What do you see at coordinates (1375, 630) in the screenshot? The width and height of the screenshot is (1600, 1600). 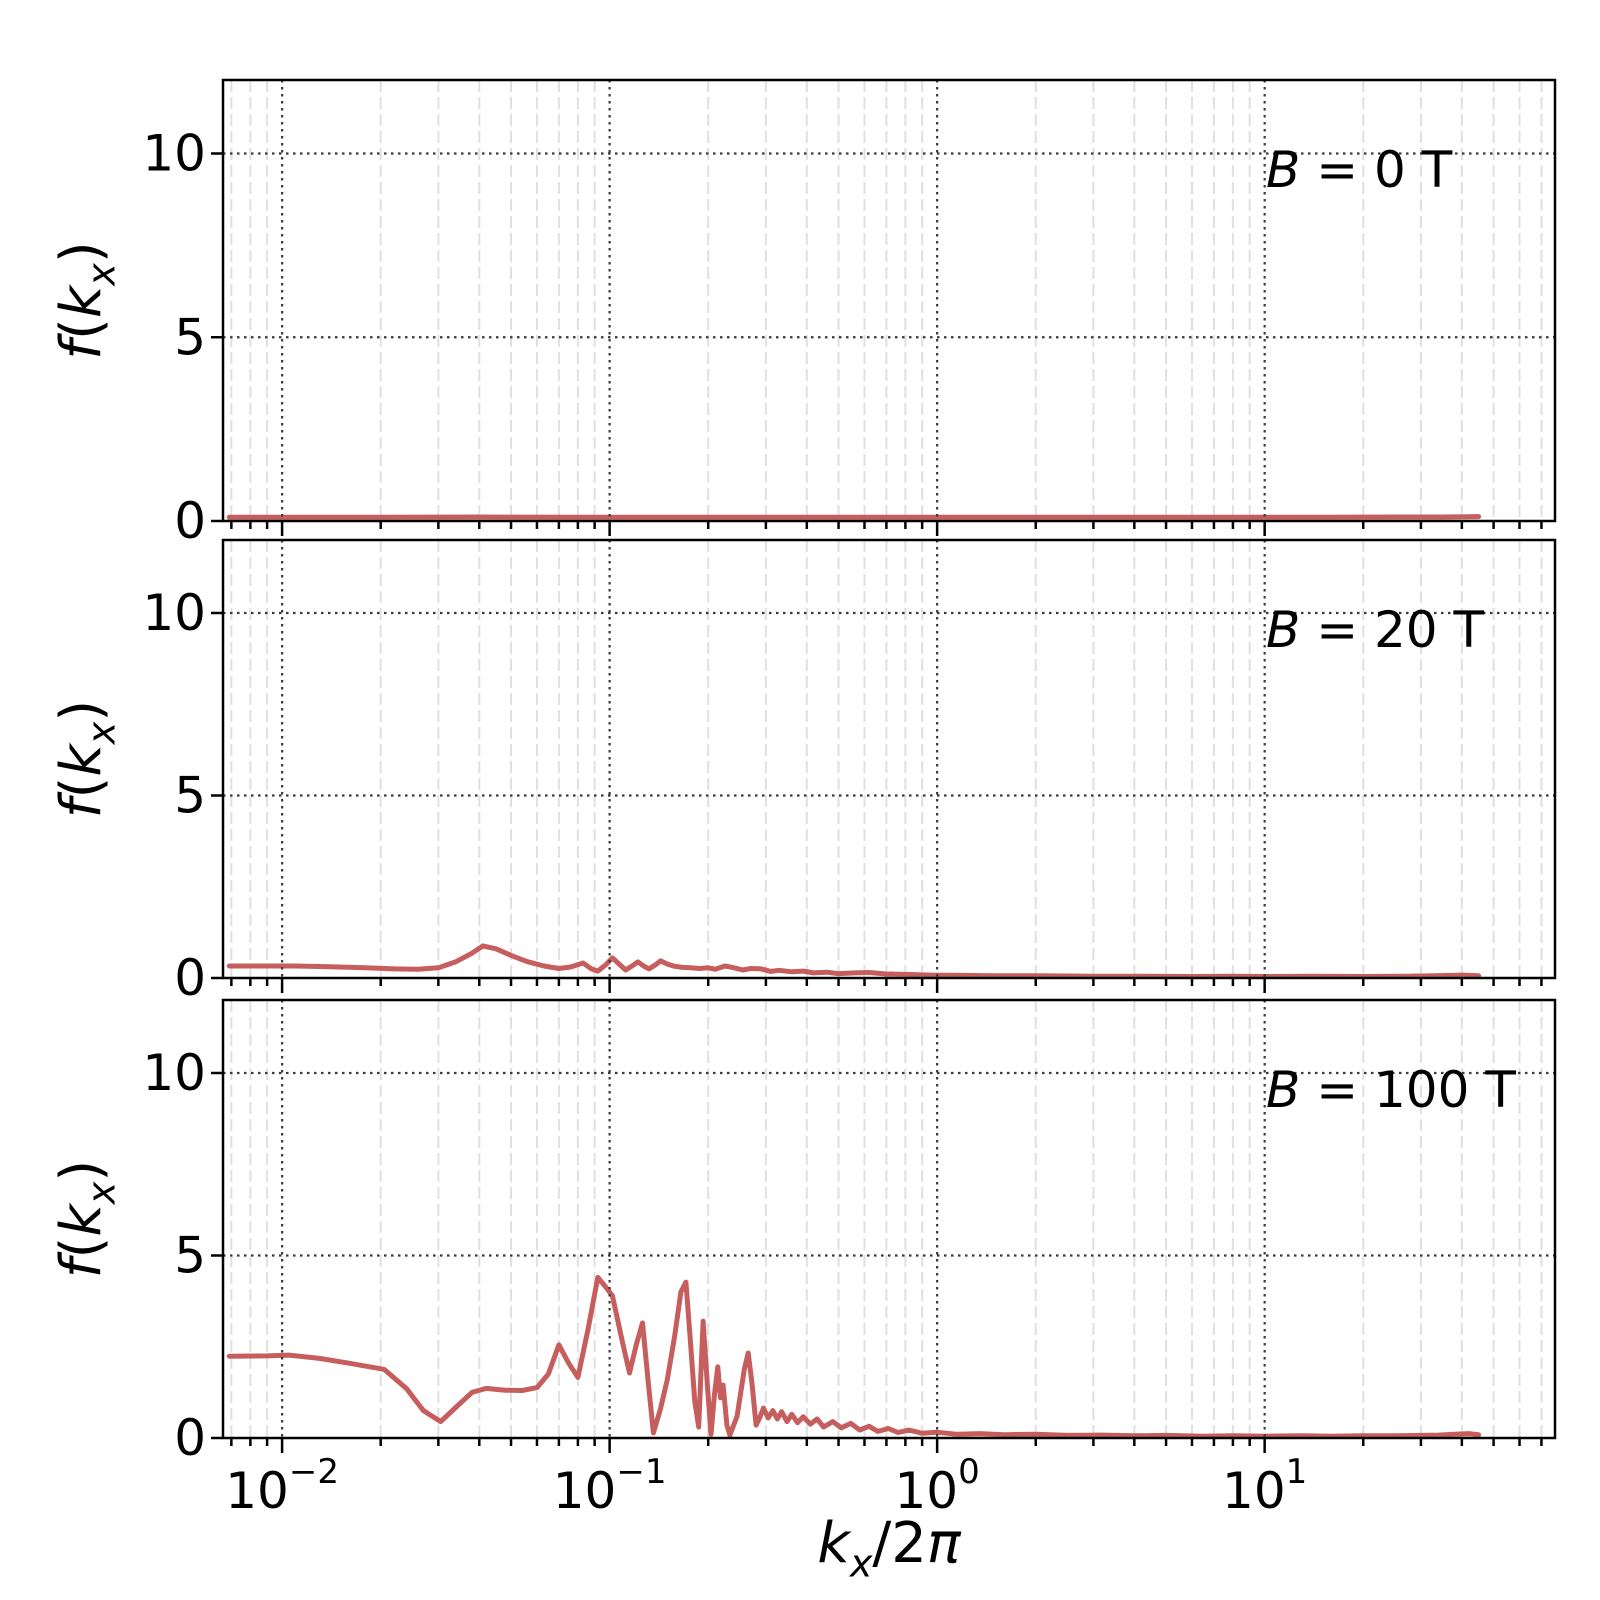 I see `annotation-b-field: B = 20 T` at bounding box center [1375, 630].